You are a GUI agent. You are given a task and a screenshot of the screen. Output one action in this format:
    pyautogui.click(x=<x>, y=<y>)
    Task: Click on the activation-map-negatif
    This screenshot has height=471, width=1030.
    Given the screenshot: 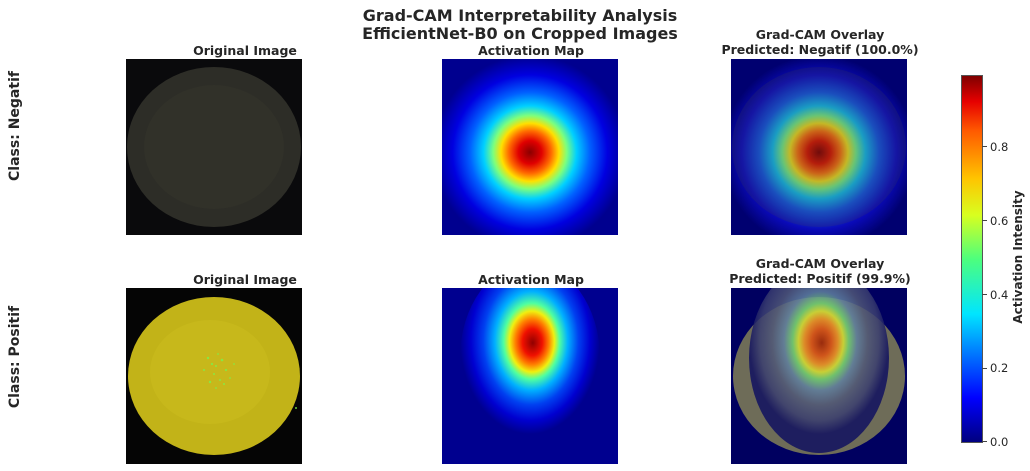 What is the action you would take?
    pyautogui.click(x=530, y=147)
    